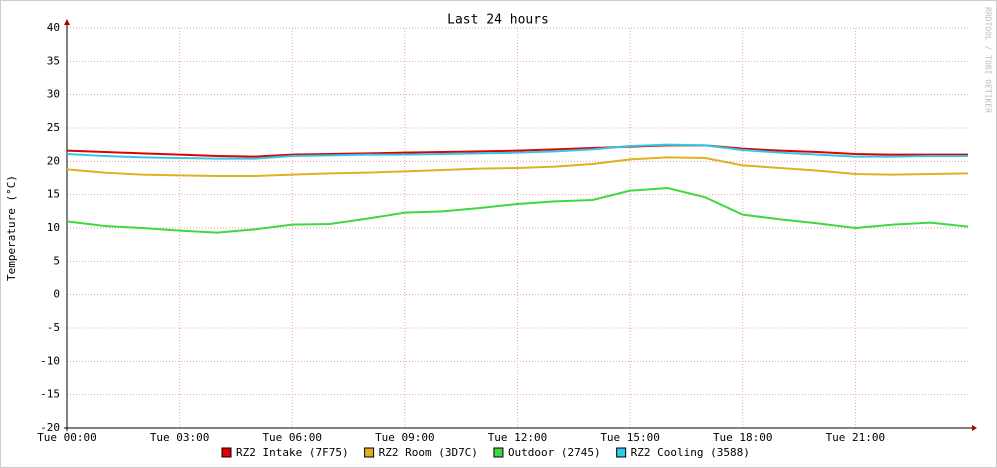 The image size is (997, 468). What do you see at coordinates (554, 452) in the screenshot?
I see `legend-label: Outdoor (2745)` at bounding box center [554, 452].